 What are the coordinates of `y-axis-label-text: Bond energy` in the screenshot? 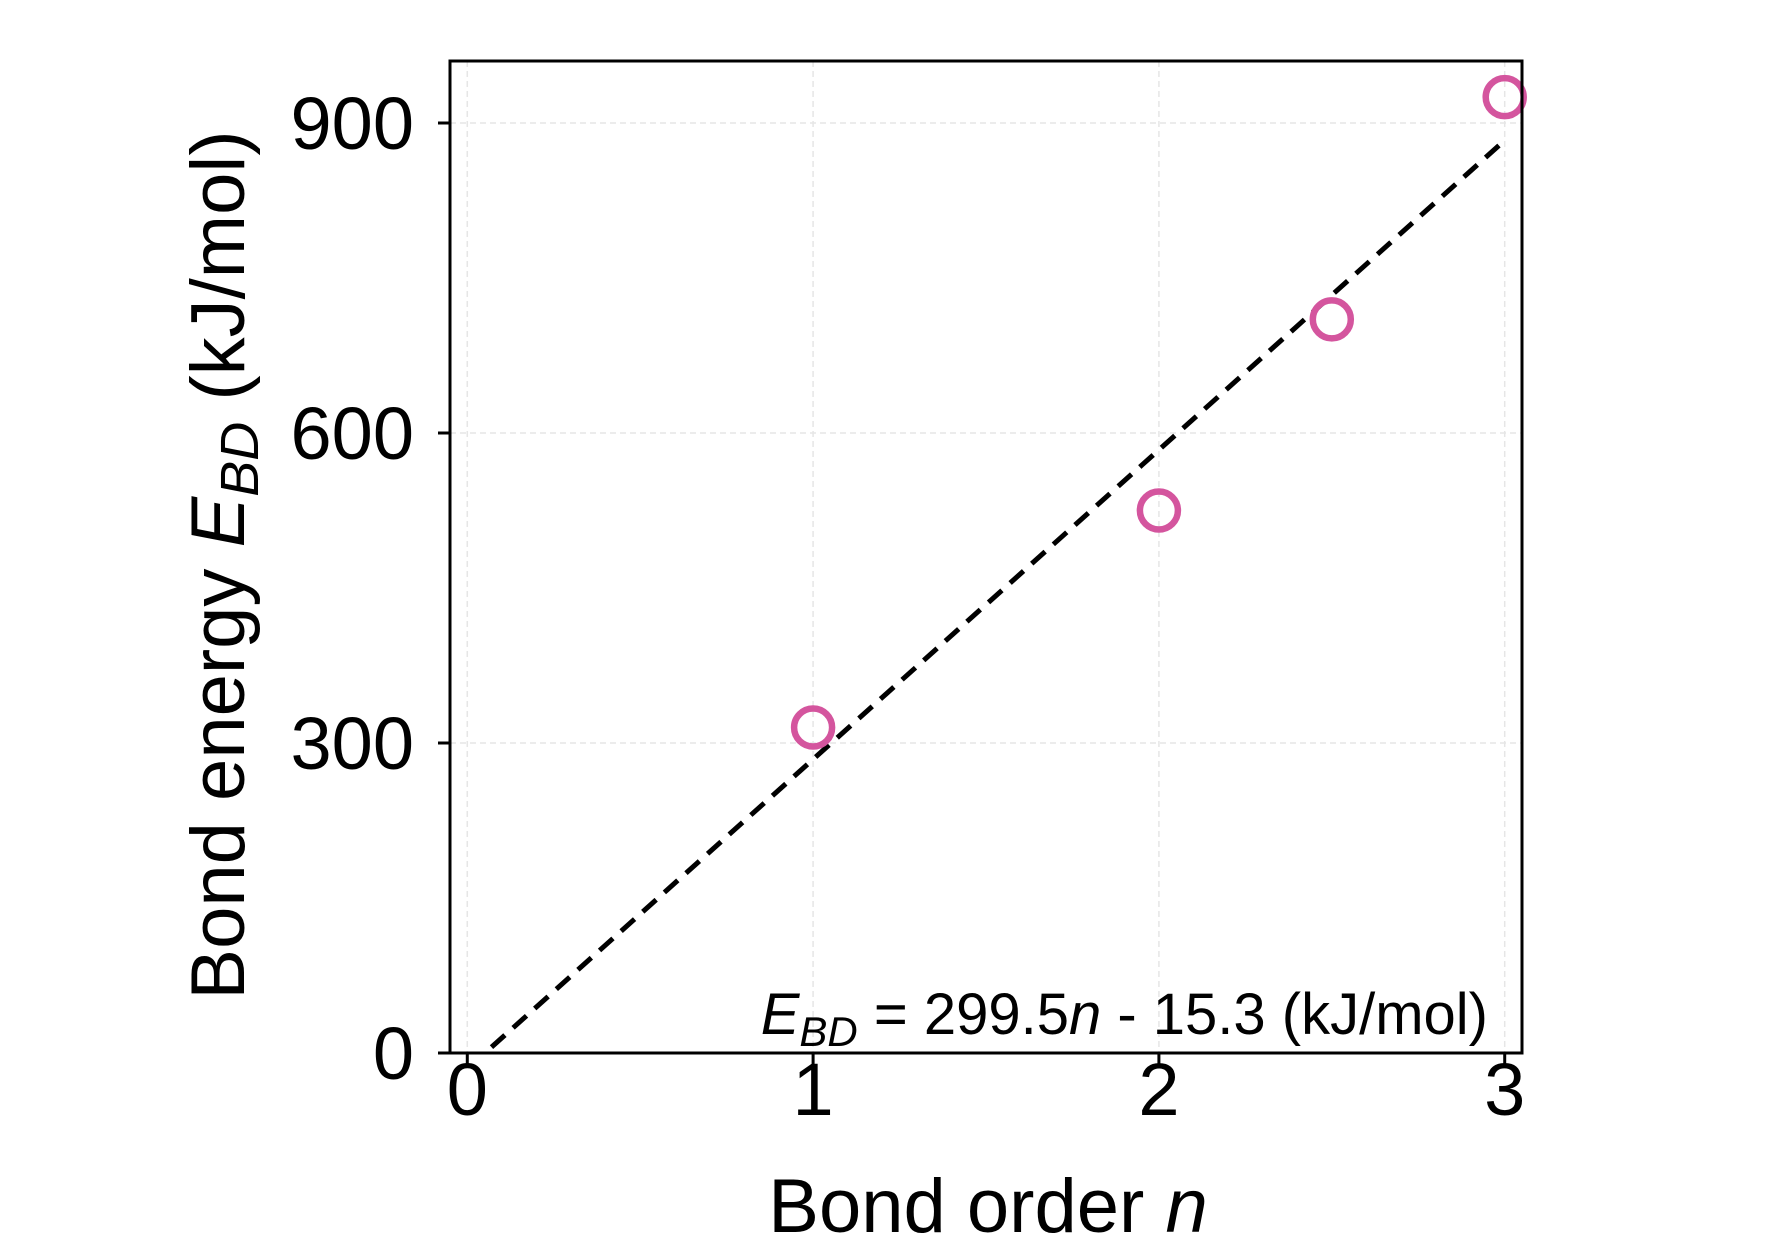 It's located at (218, 773).